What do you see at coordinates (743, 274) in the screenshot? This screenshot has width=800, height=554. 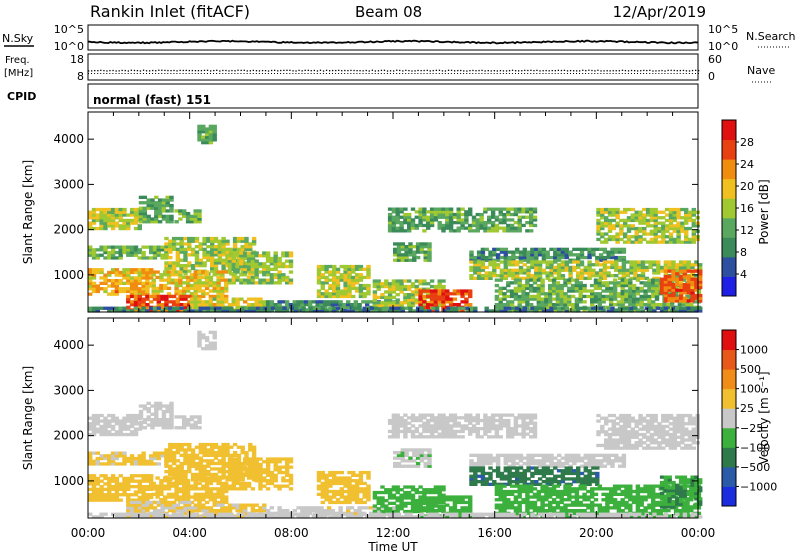 I see `colorbar-tick-label: 4` at bounding box center [743, 274].